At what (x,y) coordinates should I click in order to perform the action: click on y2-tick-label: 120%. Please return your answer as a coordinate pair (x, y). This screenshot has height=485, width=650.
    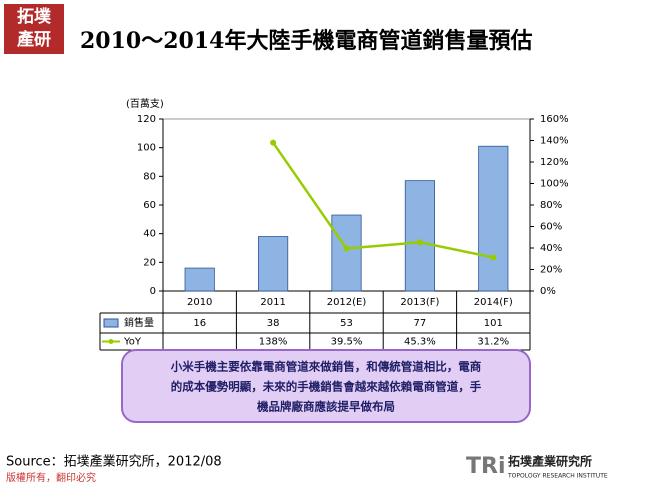
    Looking at the image, I should click on (554, 162).